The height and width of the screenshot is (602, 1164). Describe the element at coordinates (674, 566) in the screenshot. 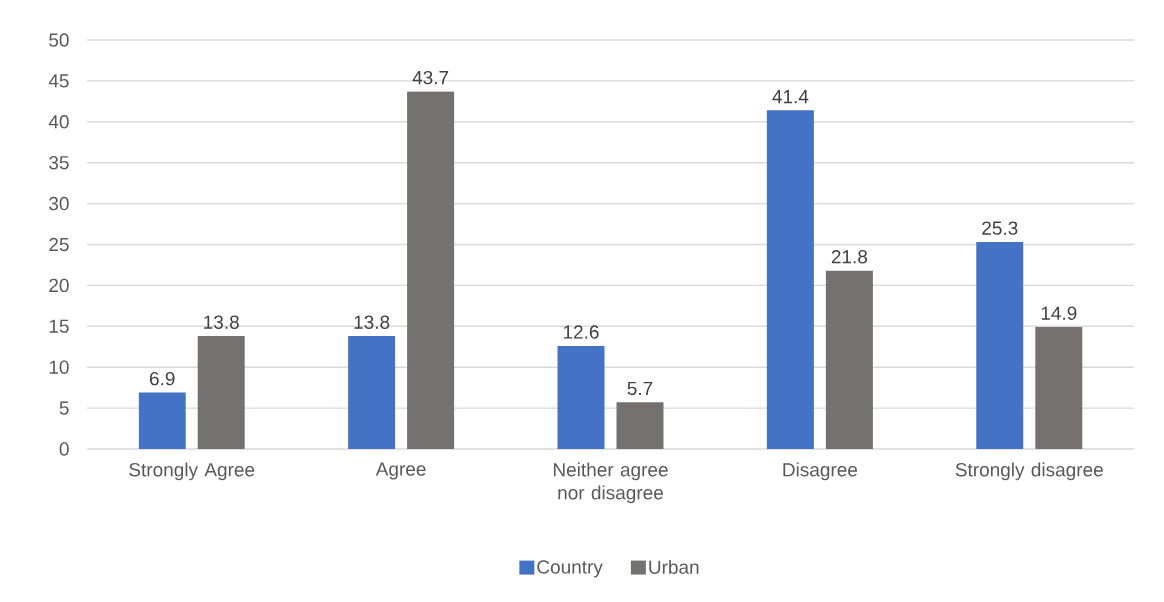

I see `legend-label: Urban` at that location.